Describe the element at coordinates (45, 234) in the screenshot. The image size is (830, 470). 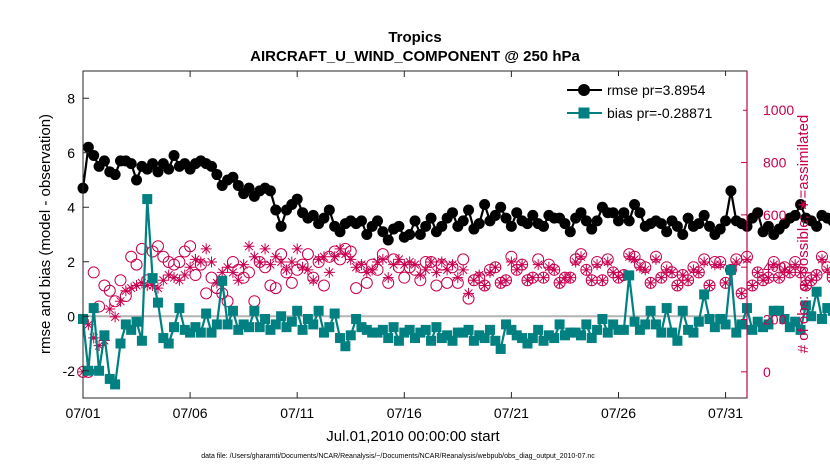
I see `y-axis-label: rmse and bias (model - observation)` at that location.